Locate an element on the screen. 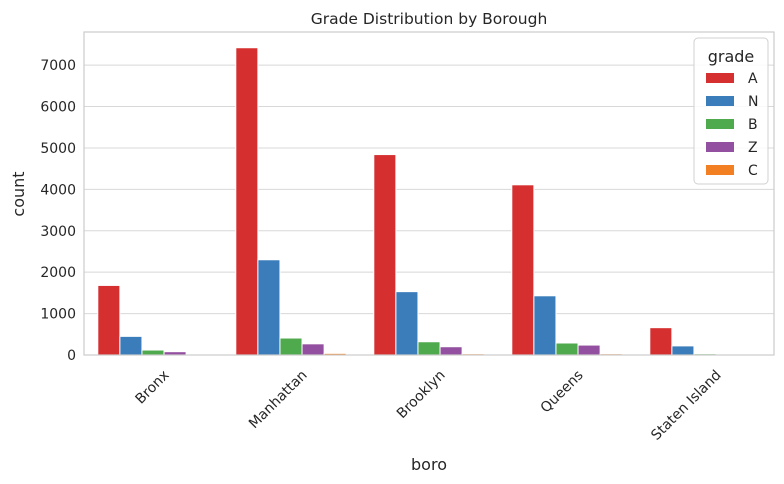 The image size is (784, 484). x-tick-label: Brooklyn is located at coordinates (421, 394).